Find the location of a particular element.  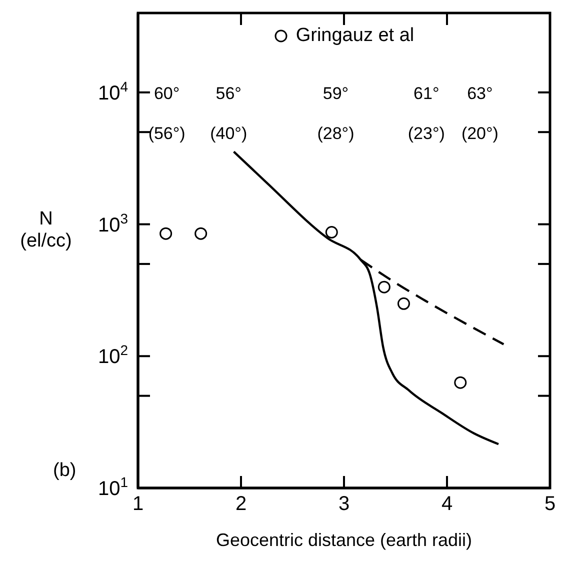

annotation: 59° is located at coordinates (335, 93).